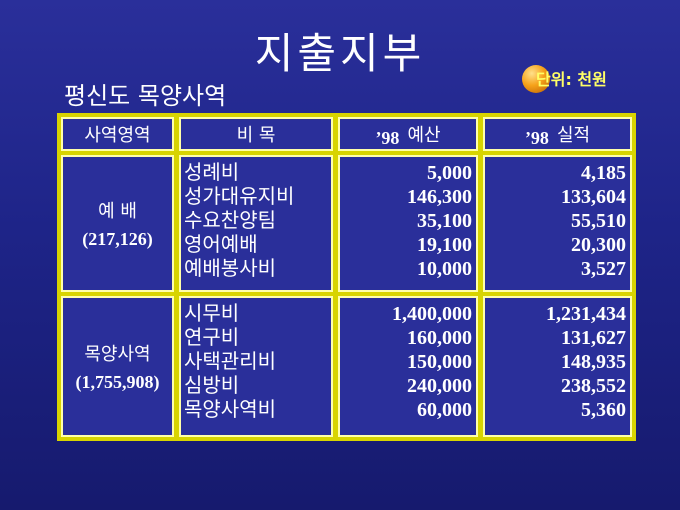 This screenshot has height=510, width=680. What do you see at coordinates (439, 362) in the screenshot?
I see `budget-value: 150,000` at bounding box center [439, 362].